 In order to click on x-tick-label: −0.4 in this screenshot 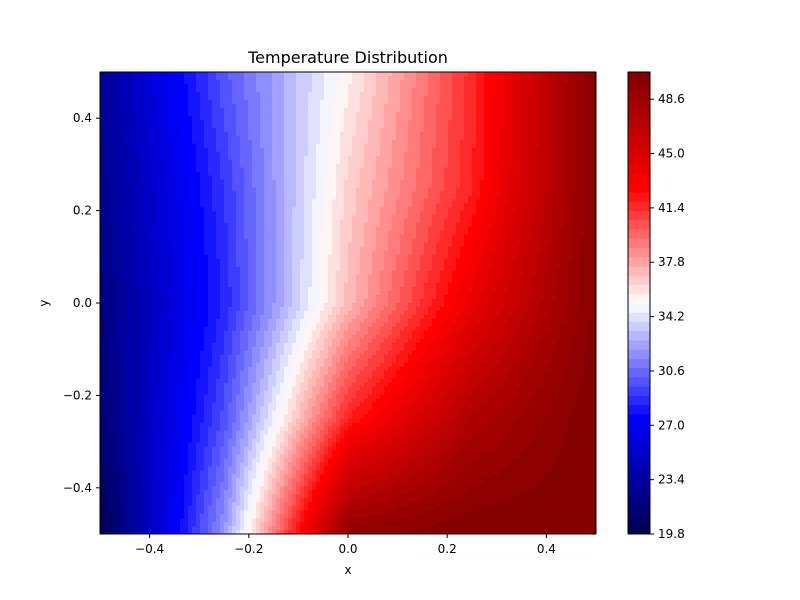, I will do `click(149, 549)`.